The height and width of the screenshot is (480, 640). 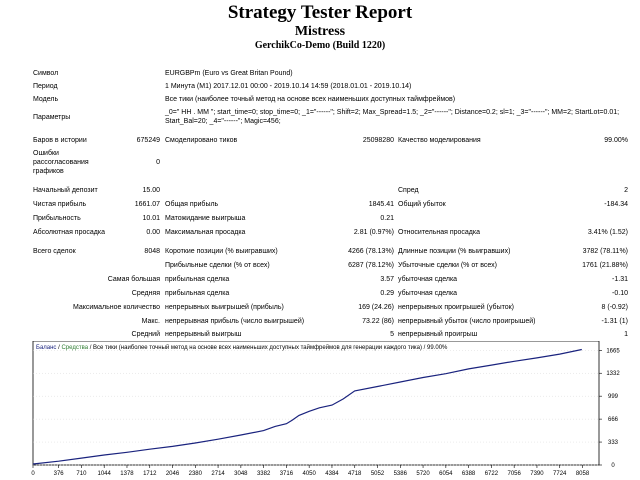 What do you see at coordinates (626, 334) in the screenshot?
I see `avg-cons-losses-value: 1` at bounding box center [626, 334].